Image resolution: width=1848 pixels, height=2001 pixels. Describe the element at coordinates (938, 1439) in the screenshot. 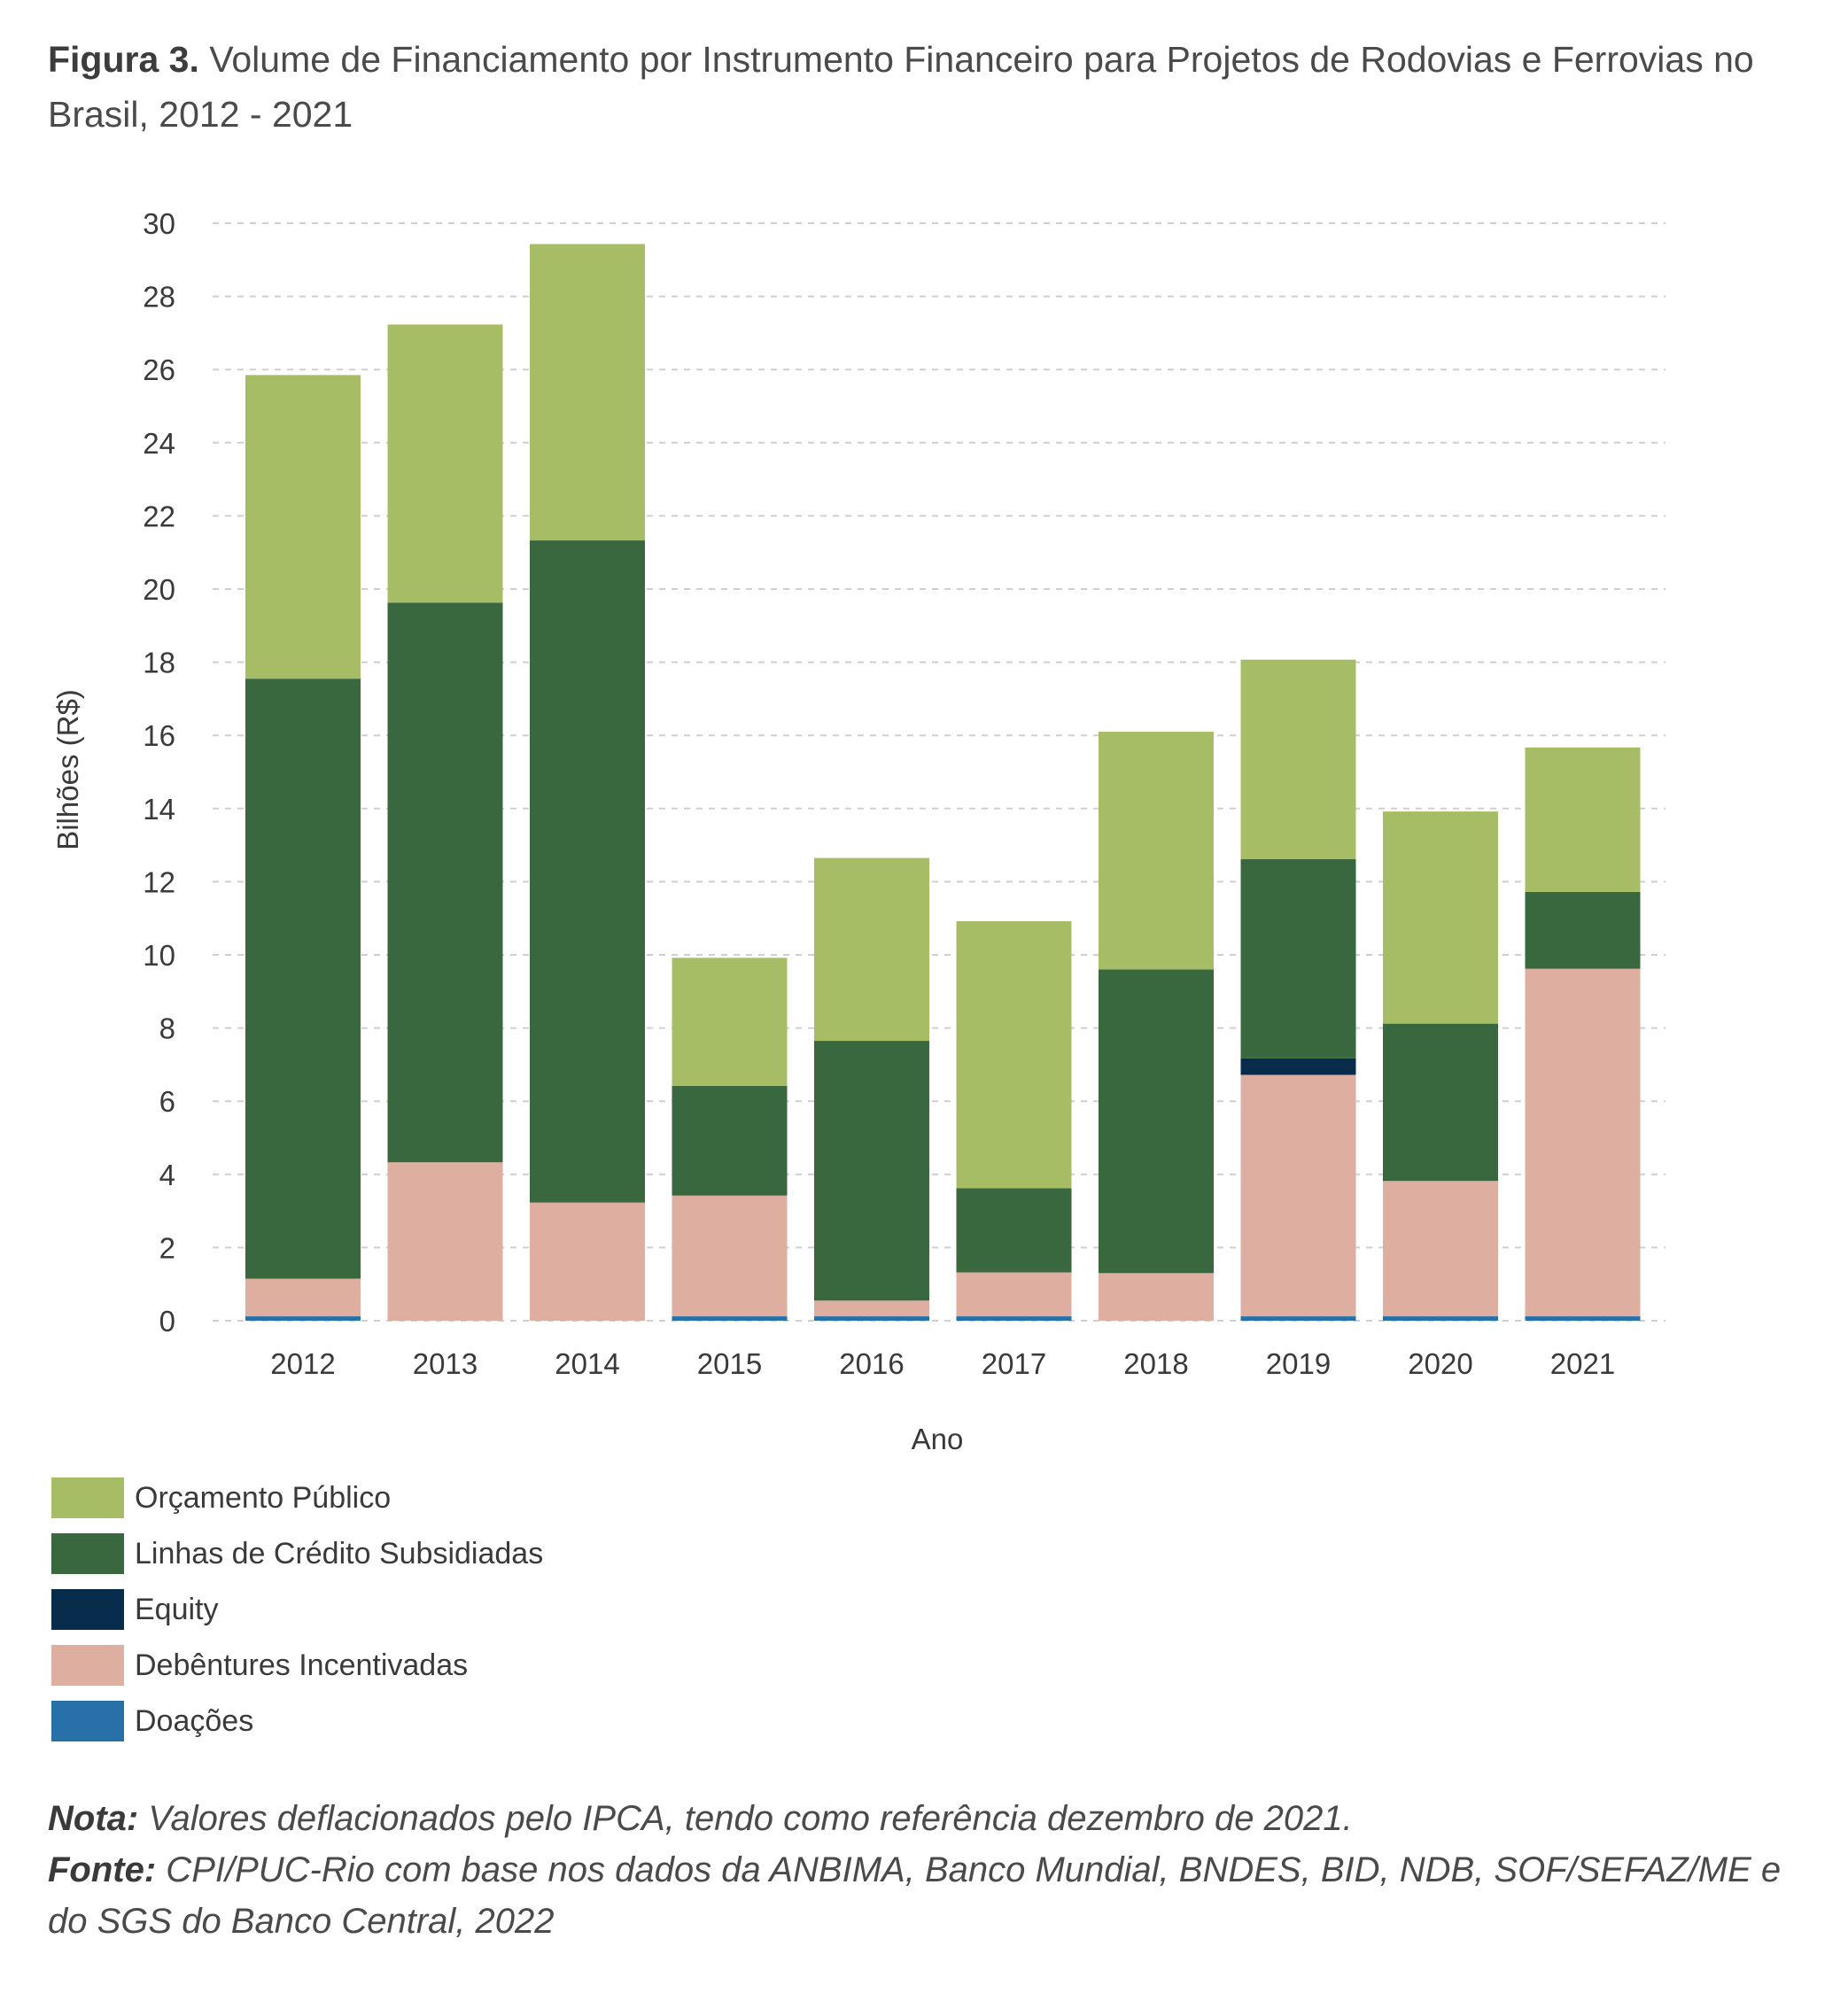

I see `x-axis-label: Ano` at that location.